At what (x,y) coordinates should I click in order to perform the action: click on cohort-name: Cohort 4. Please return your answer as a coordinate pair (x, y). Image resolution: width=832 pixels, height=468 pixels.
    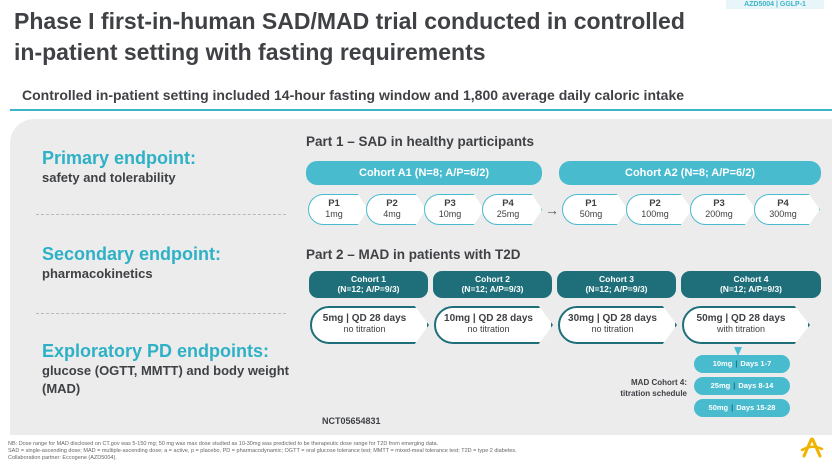
    Looking at the image, I should click on (751, 279).